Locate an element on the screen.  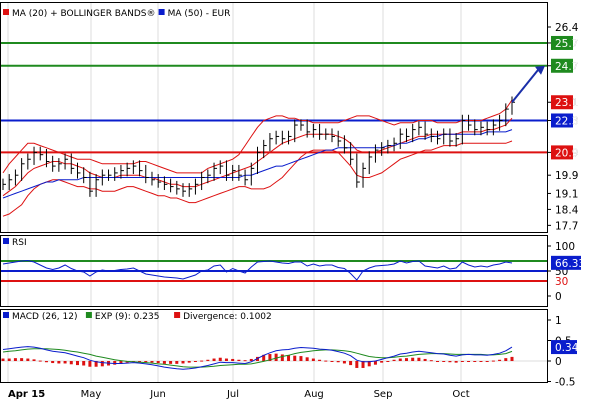
x-tick-label: Oct is located at coordinates (460, 394).